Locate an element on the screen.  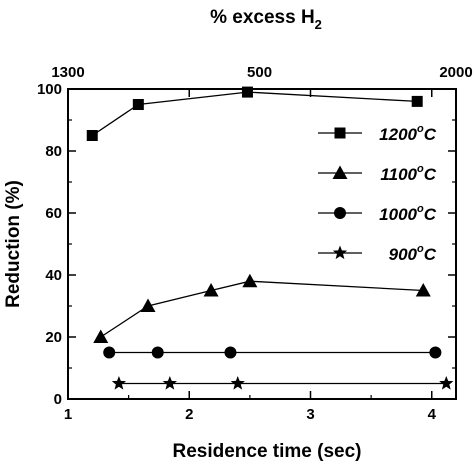
legend-label: 1000oC is located at coordinates (408, 213).